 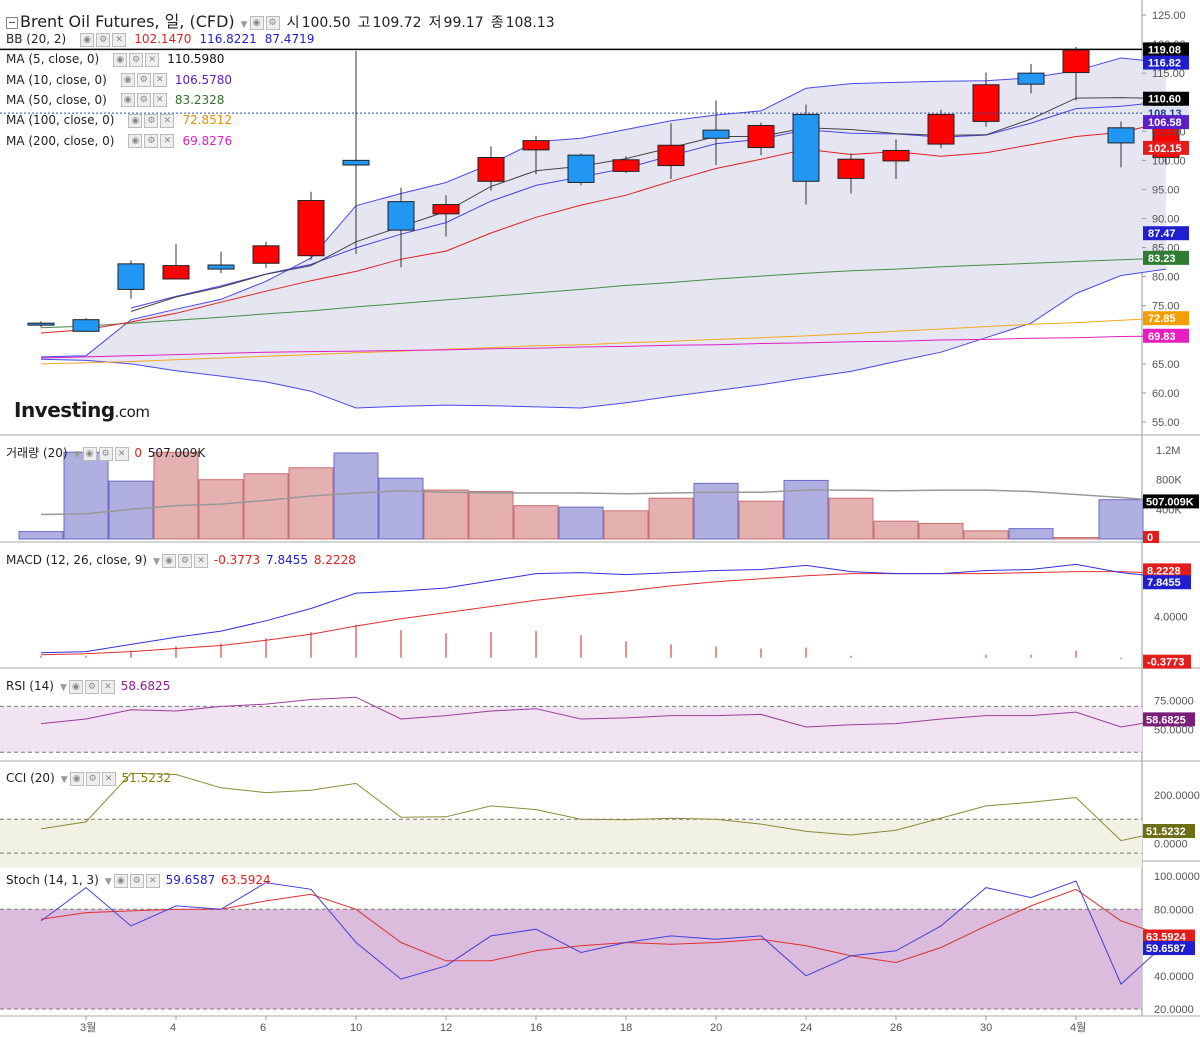 I want to click on open-label: 시, so click(x=293, y=23).